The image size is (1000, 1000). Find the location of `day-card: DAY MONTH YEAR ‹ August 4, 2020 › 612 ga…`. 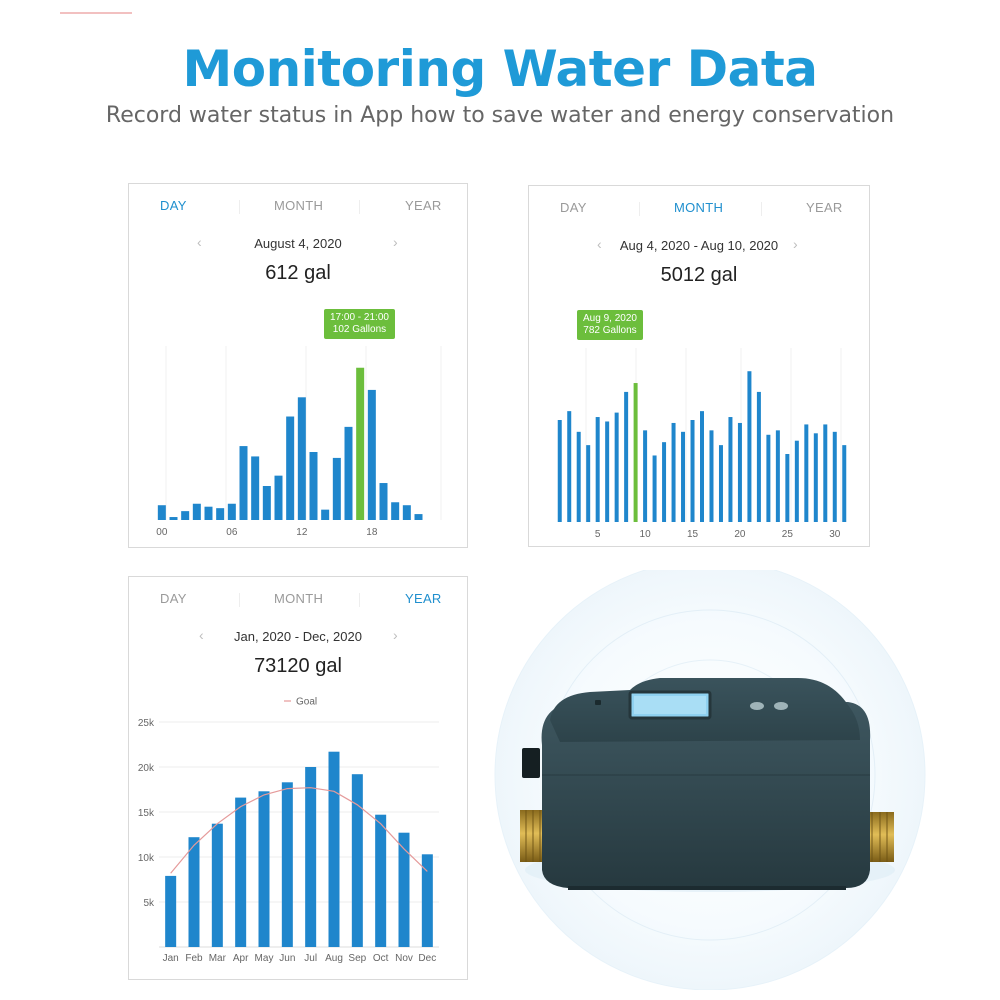

day-card: DAY MONTH YEAR ‹ August 4, 2020 › 612 ga… is located at coordinates (298, 365).